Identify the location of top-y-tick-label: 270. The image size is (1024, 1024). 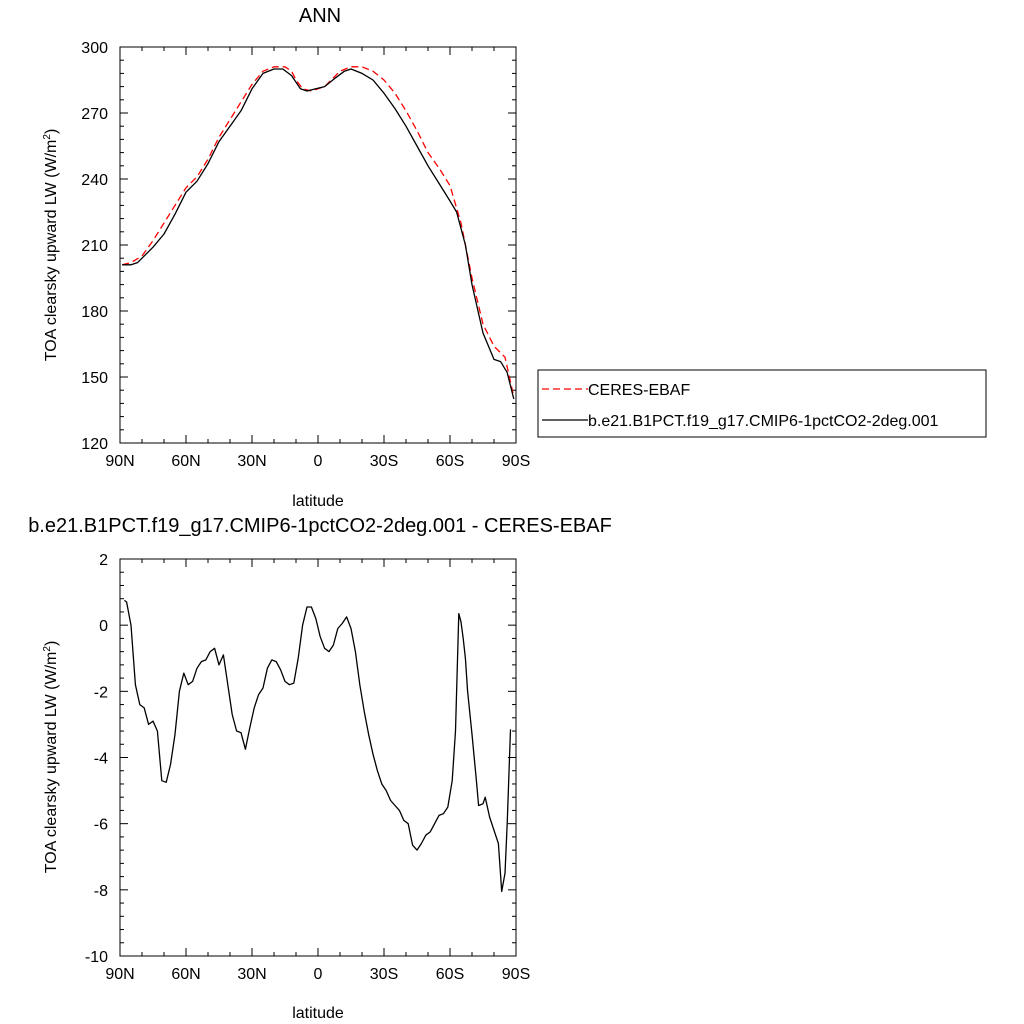
(94, 114).